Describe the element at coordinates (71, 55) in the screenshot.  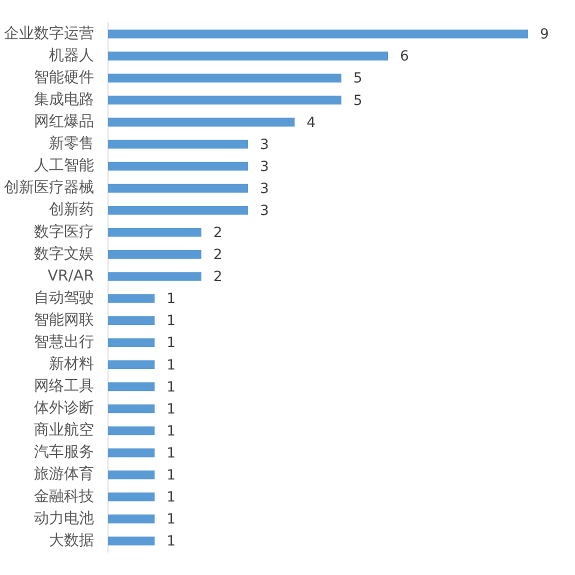
I see `y-tick-label: 机器人` at that location.